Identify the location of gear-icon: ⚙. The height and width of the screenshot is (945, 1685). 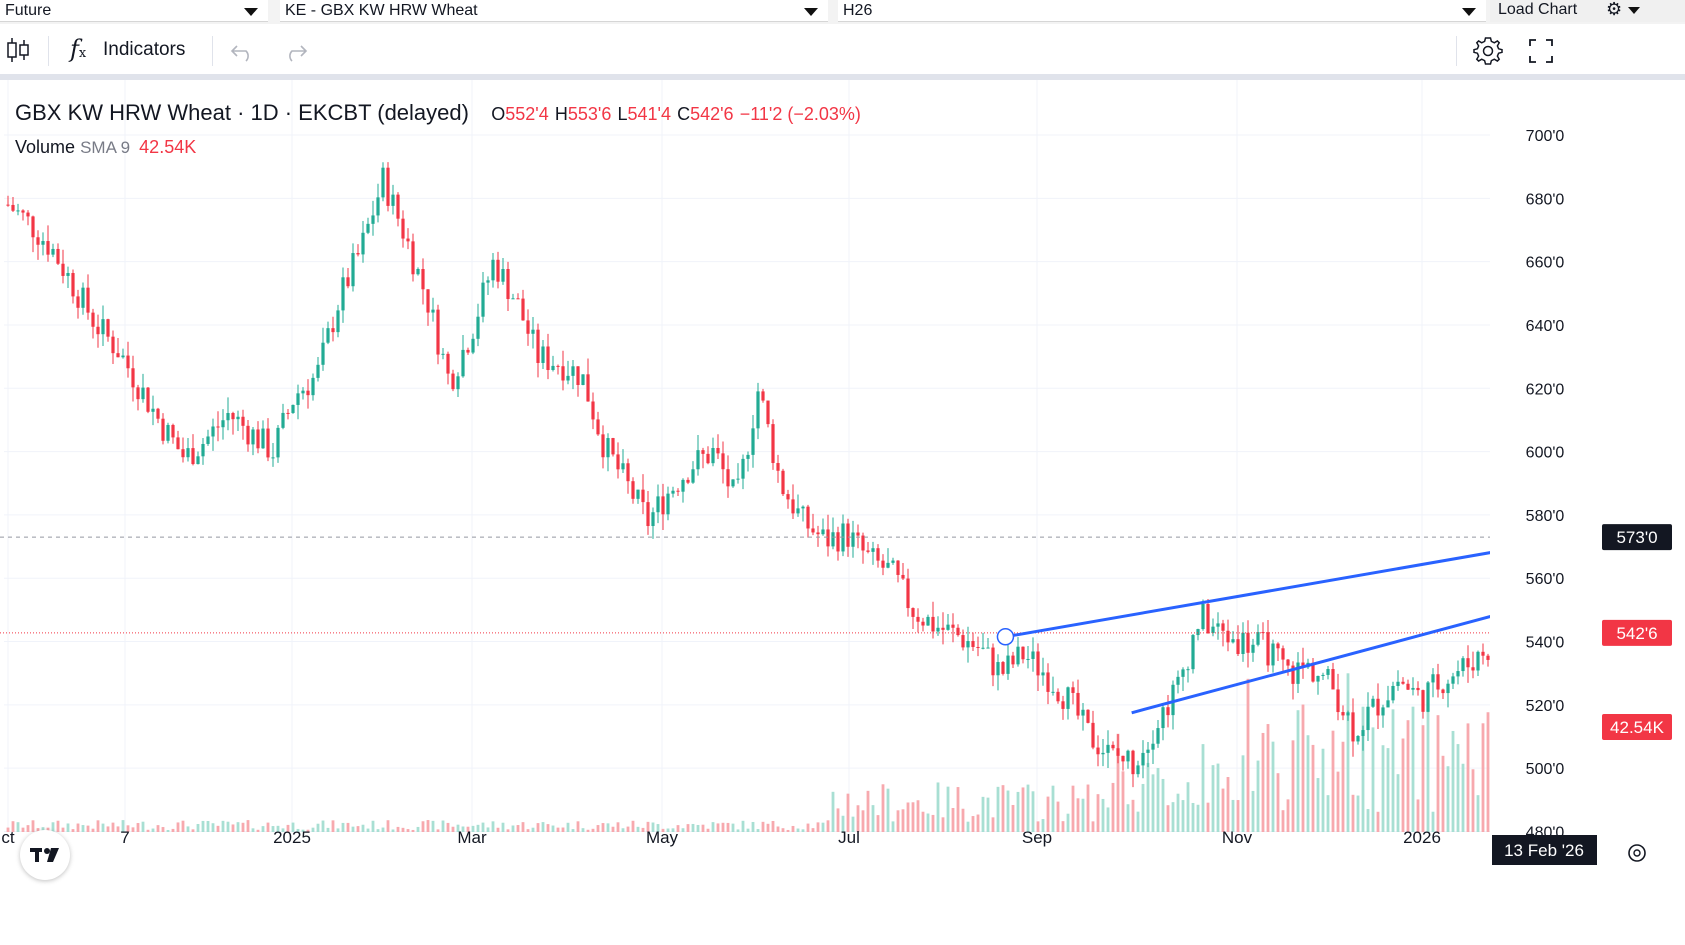
(1614, 9).